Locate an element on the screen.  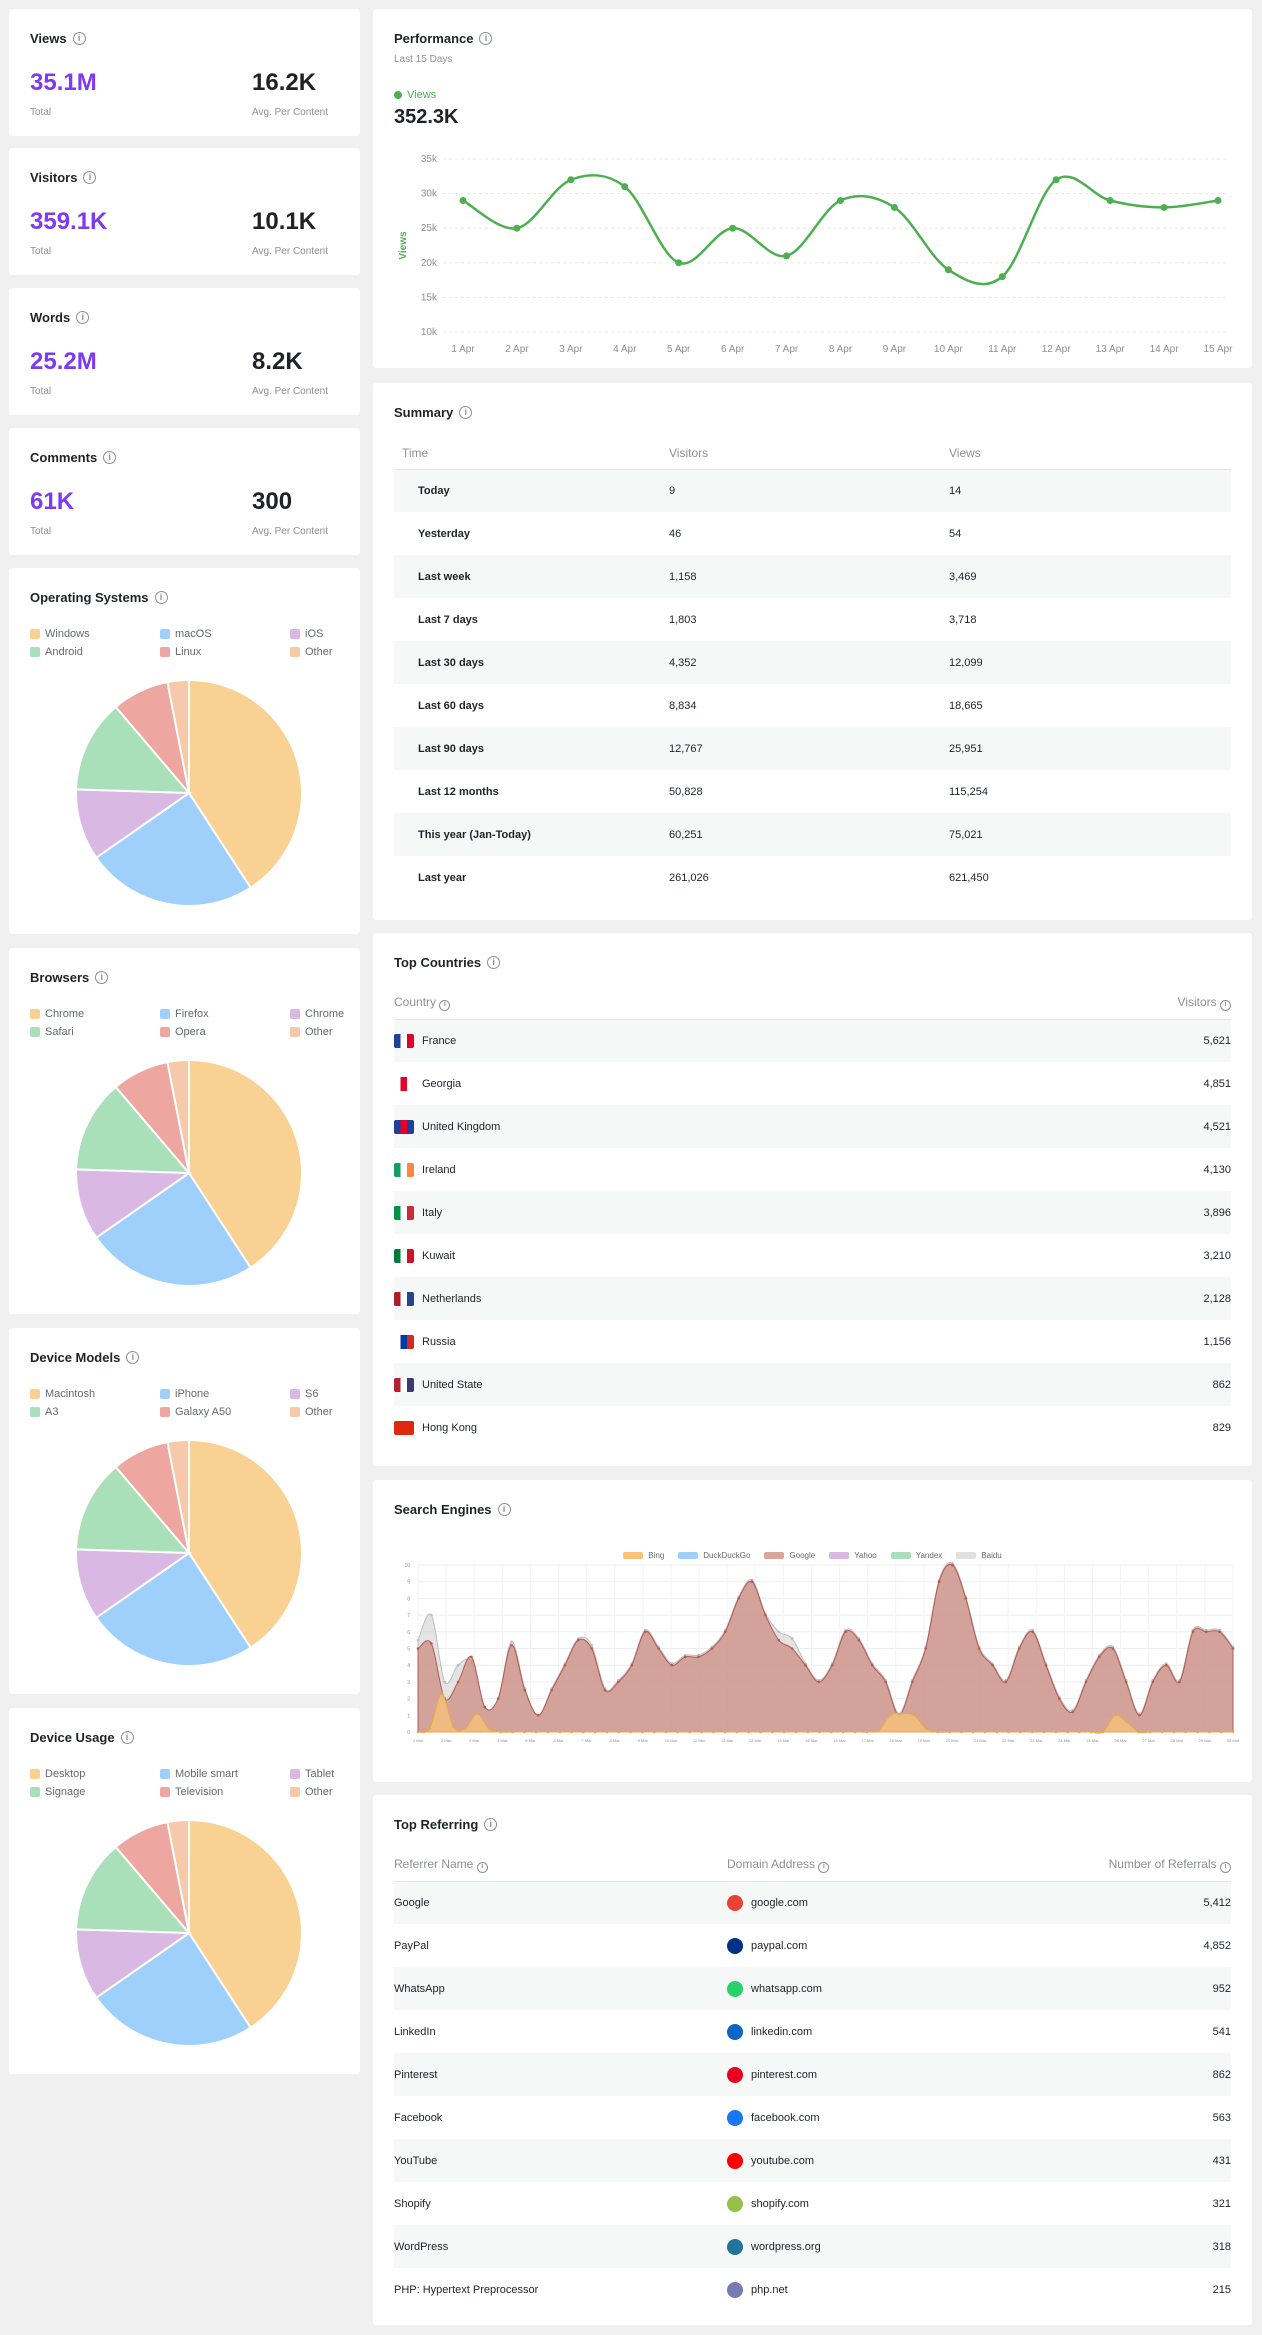
referrer-domain: shopify.com is located at coordinates (780, 2203).